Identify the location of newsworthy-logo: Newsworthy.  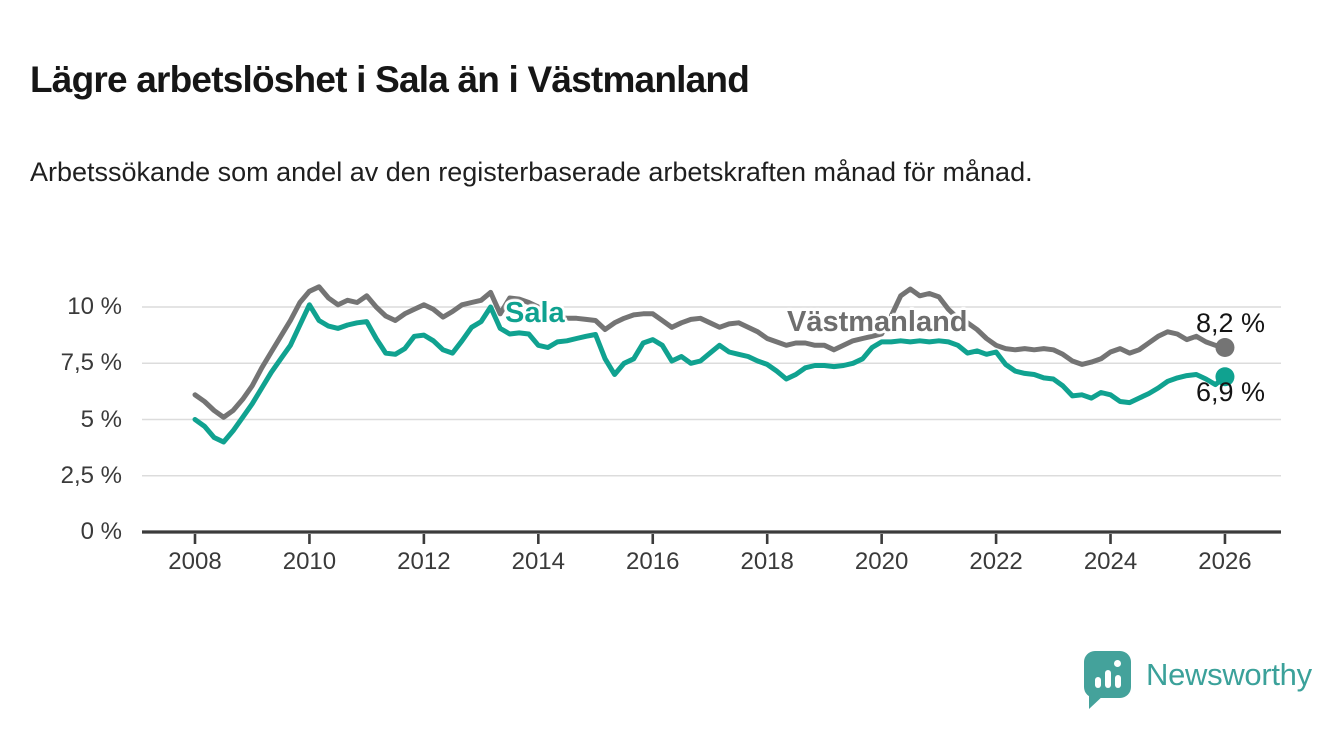
(1198, 680).